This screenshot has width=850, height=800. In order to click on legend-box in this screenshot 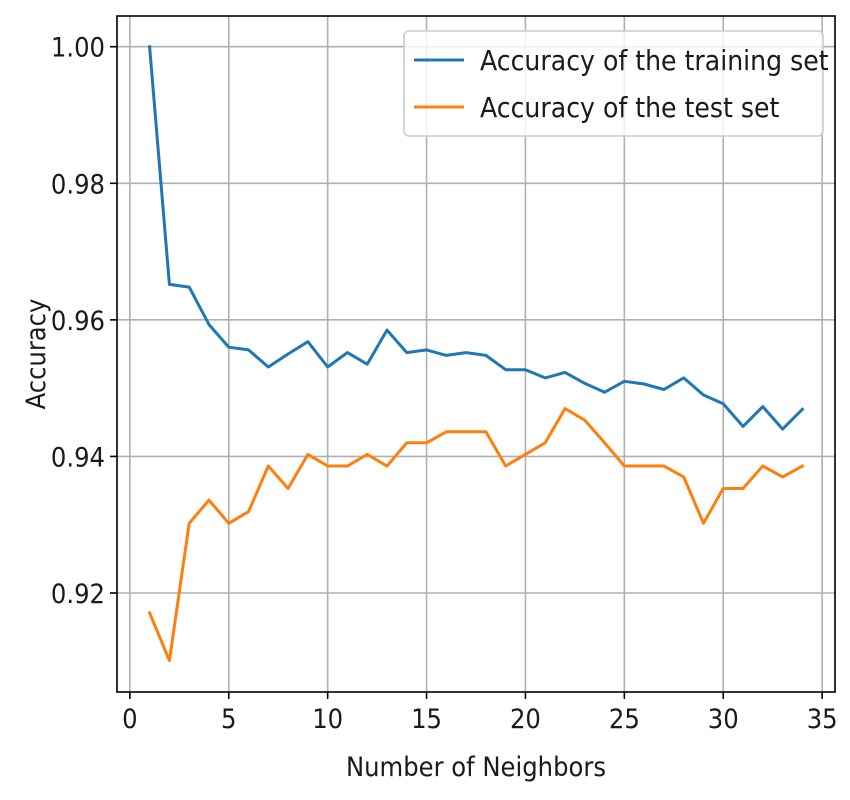, I will do `click(613, 83)`.